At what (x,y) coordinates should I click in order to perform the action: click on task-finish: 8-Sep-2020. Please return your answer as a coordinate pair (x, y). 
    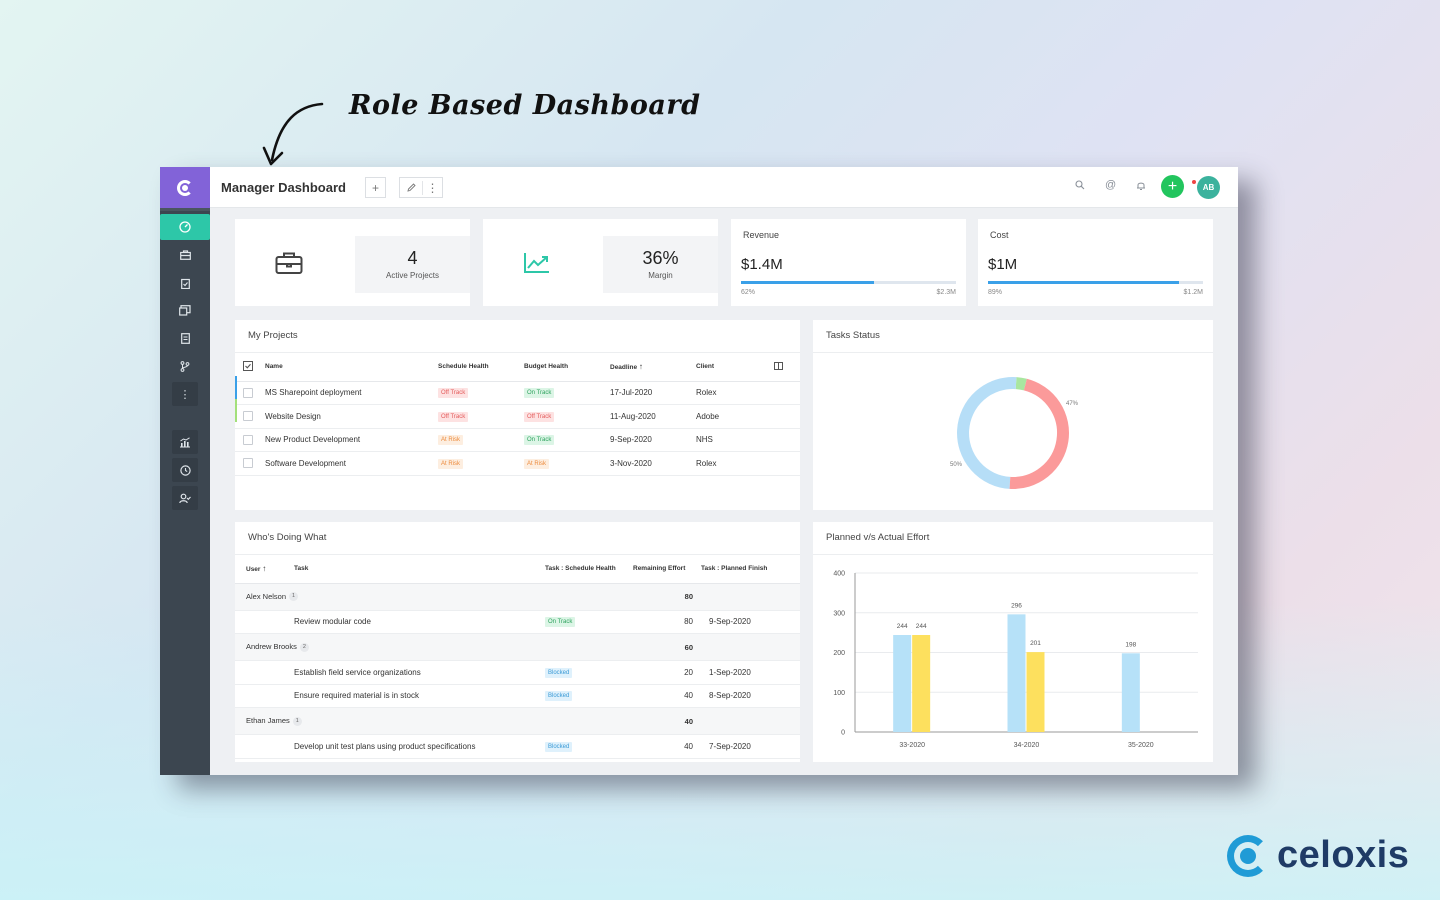
    Looking at the image, I should click on (750, 696).